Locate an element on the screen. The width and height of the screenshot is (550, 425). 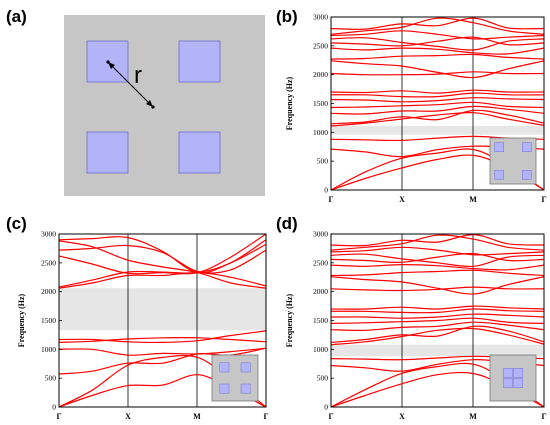
inclusion-top-right is located at coordinates (199, 61).